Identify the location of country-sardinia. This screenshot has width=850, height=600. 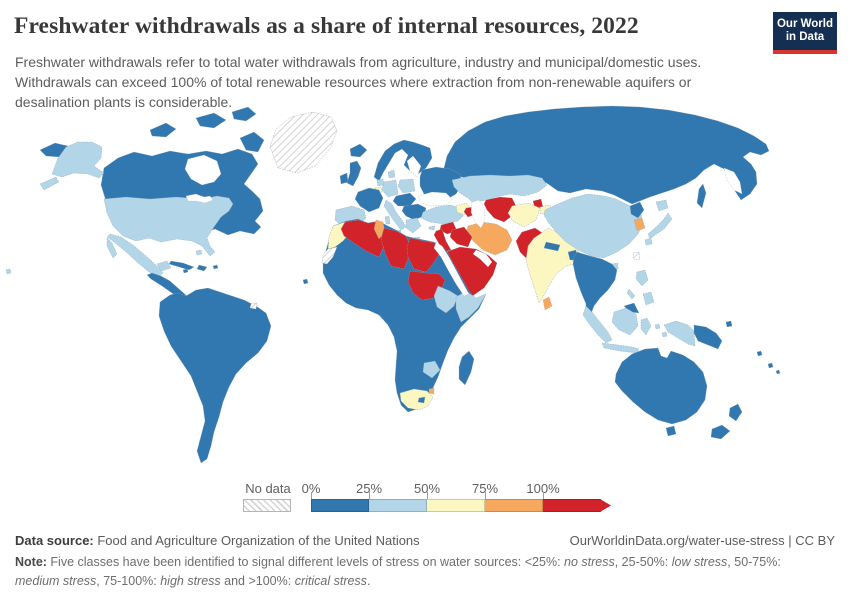
(387, 220).